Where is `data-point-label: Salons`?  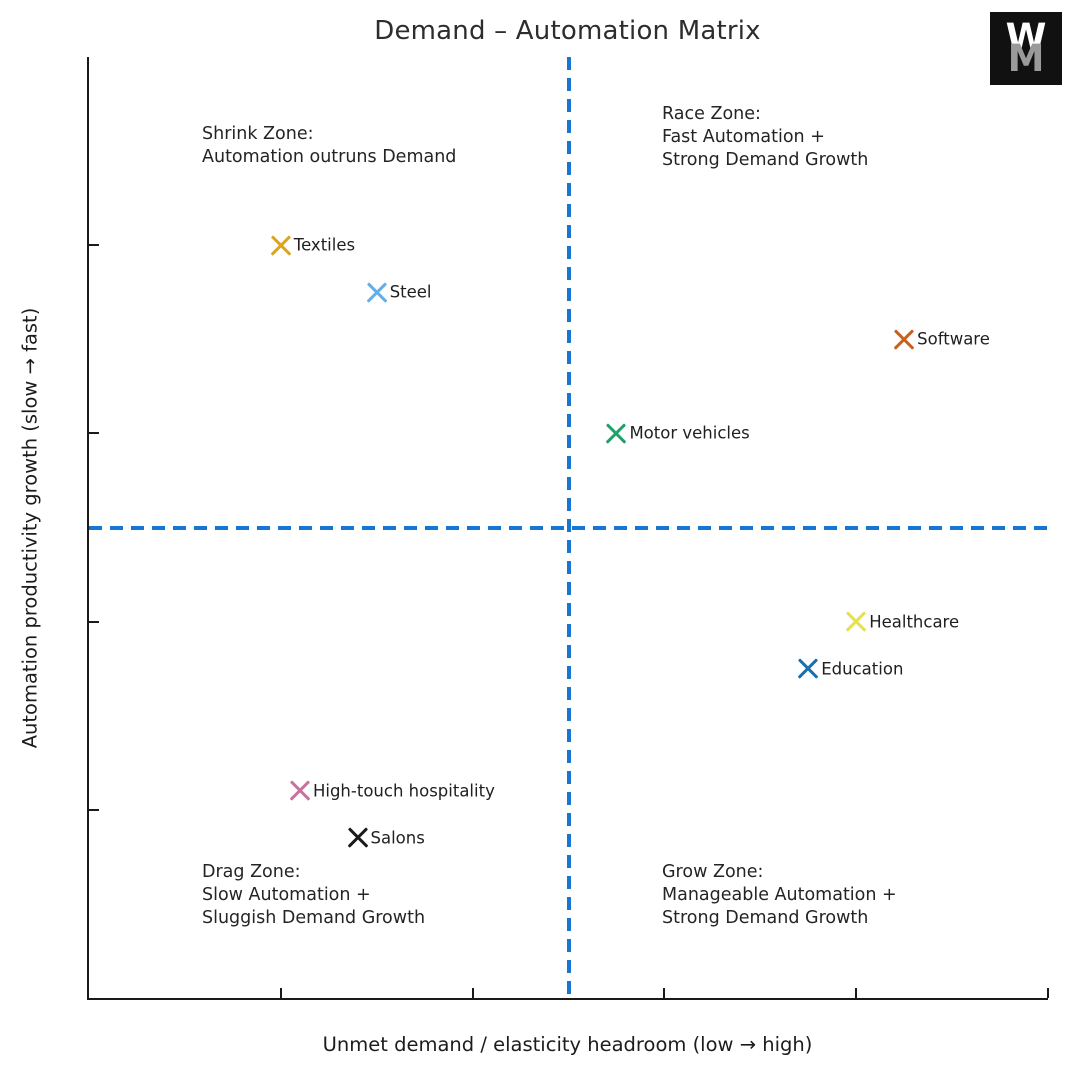
data-point-label: Salons is located at coordinates (397, 838).